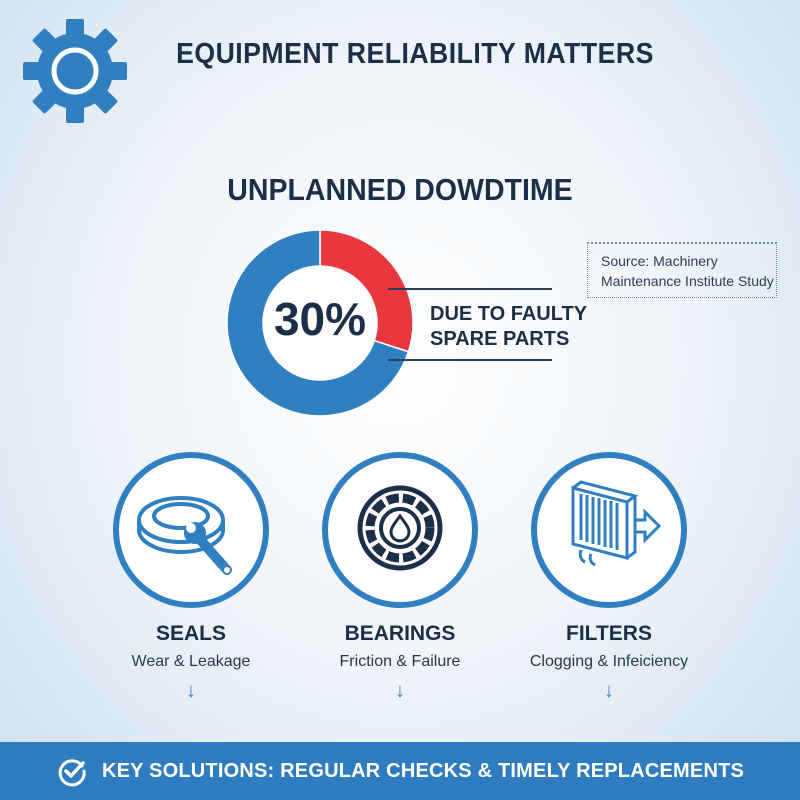 The height and width of the screenshot is (800, 800). I want to click on donut-chart, so click(320, 323).